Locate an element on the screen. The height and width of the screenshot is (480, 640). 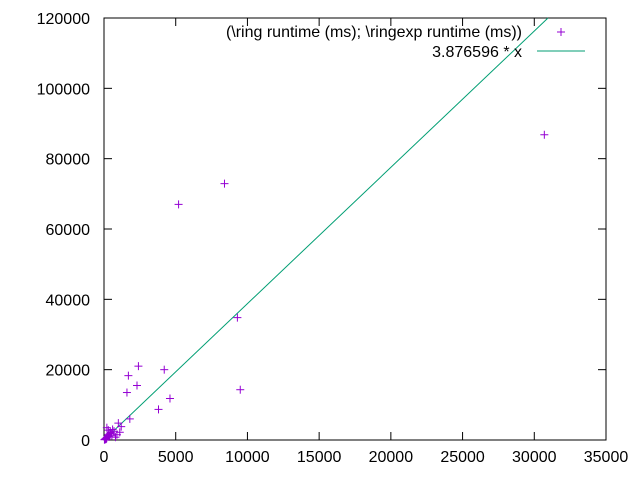
y-tick-label: 20000 is located at coordinates (68, 371).